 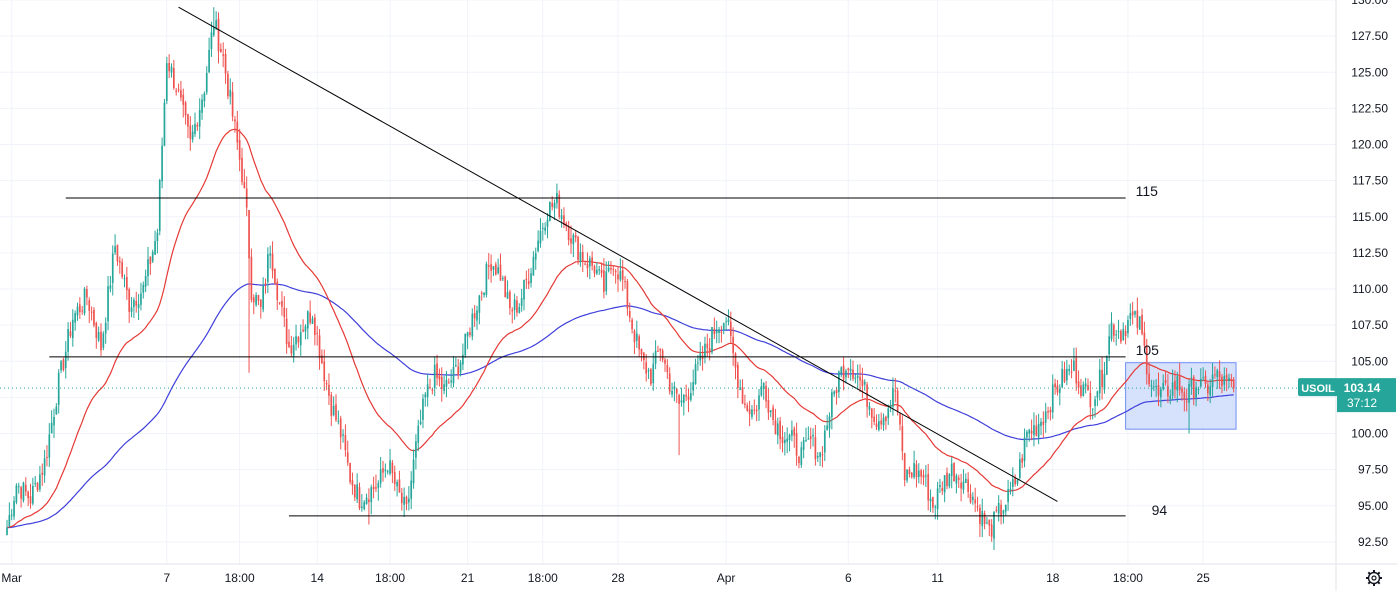 What do you see at coordinates (1203, 578) in the screenshot?
I see `x-tick-label: 25` at bounding box center [1203, 578].